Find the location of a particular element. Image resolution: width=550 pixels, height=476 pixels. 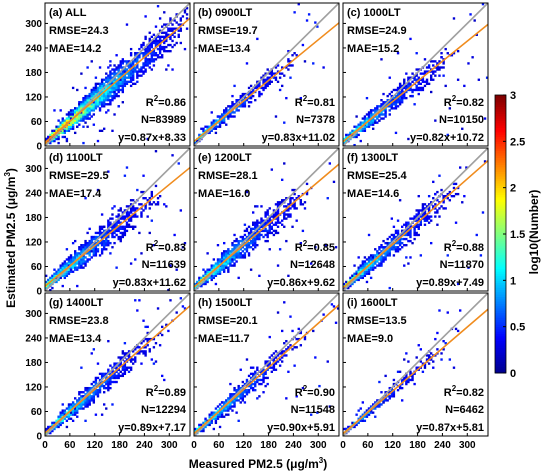

colorbar-tick-label: 2 is located at coordinates (513, 189).